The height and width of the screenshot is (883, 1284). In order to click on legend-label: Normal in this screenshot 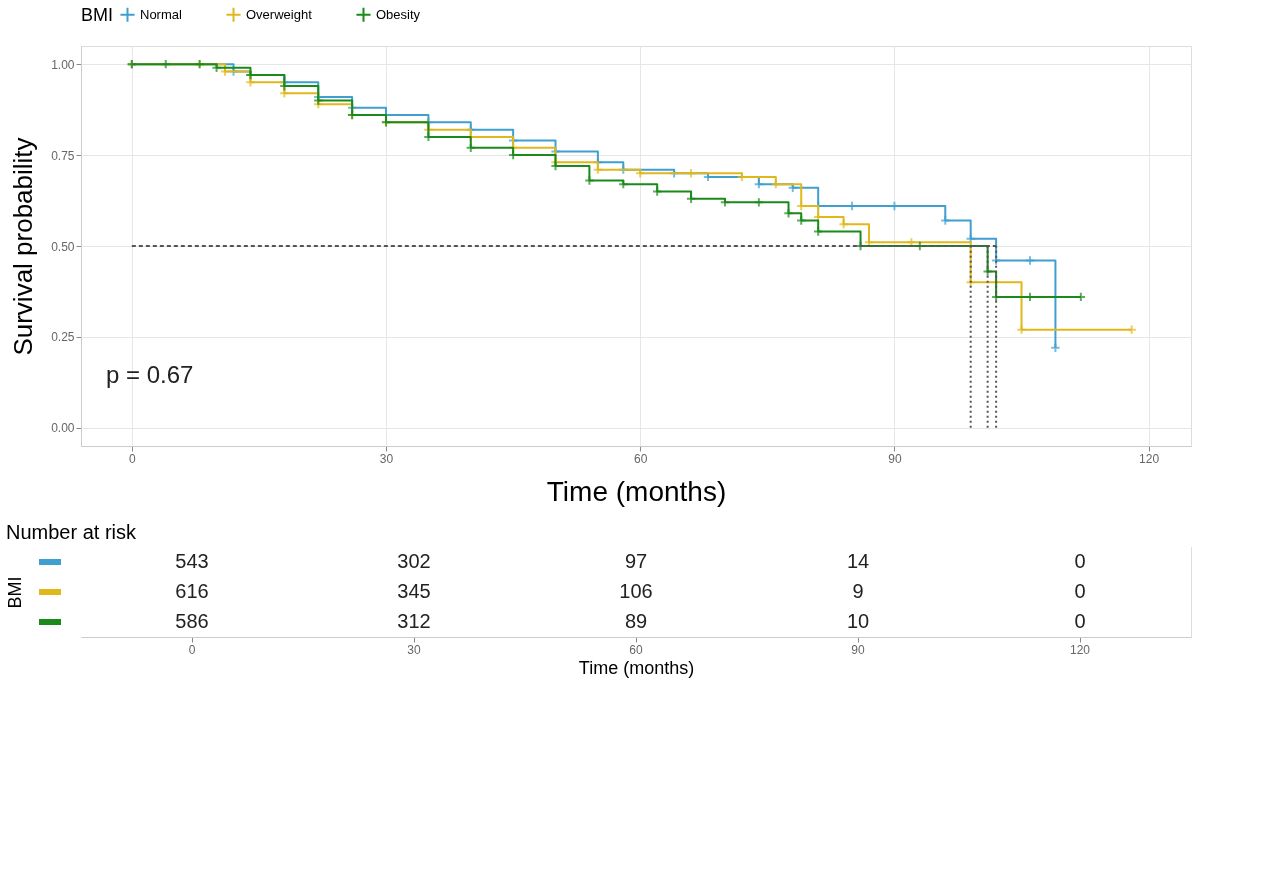, I will do `click(161, 14)`.